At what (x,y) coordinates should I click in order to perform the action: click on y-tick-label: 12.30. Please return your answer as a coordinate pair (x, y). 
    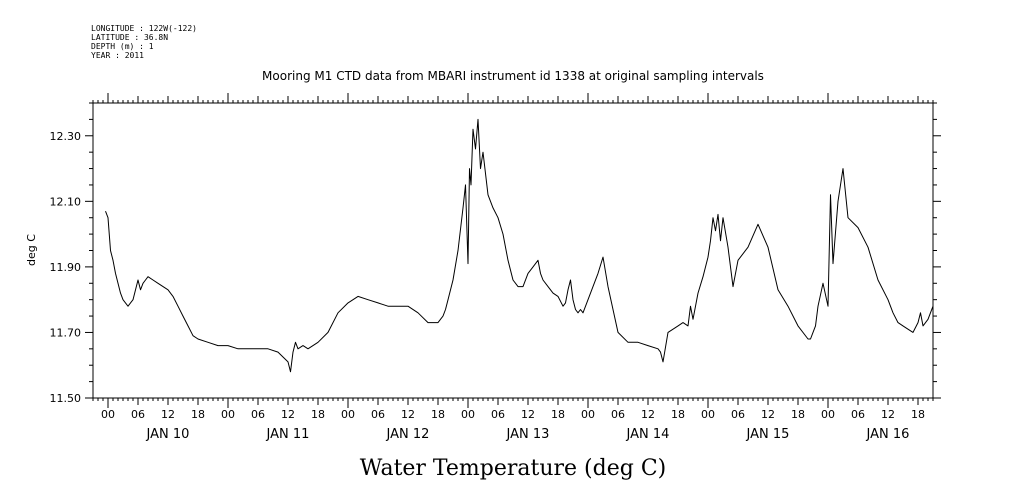
    Looking at the image, I should click on (66, 136).